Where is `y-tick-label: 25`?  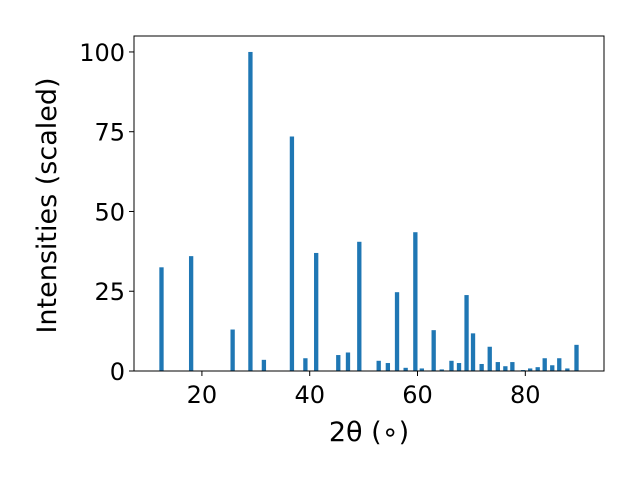 y-tick-label: 25 is located at coordinates (109, 292).